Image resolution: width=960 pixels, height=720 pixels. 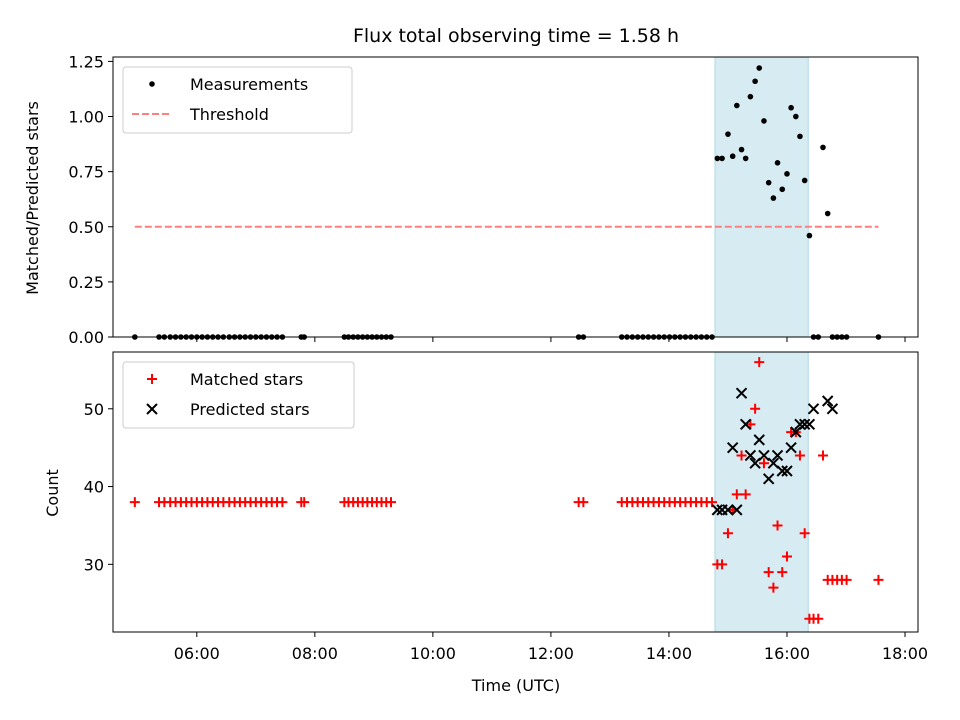 What do you see at coordinates (86, 227) in the screenshot?
I see `top-y-tick-label: 0.50` at bounding box center [86, 227].